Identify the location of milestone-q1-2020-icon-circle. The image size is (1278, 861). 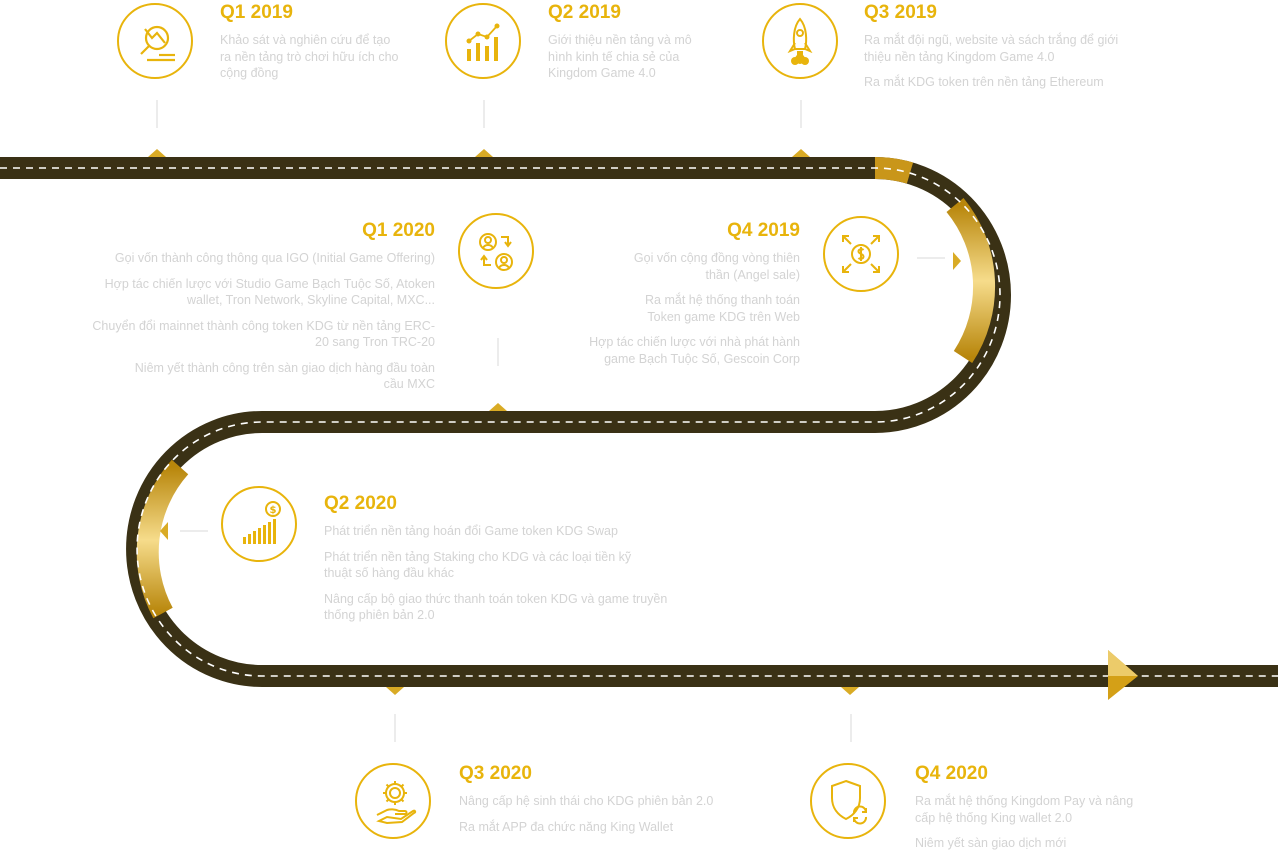
(496, 251).